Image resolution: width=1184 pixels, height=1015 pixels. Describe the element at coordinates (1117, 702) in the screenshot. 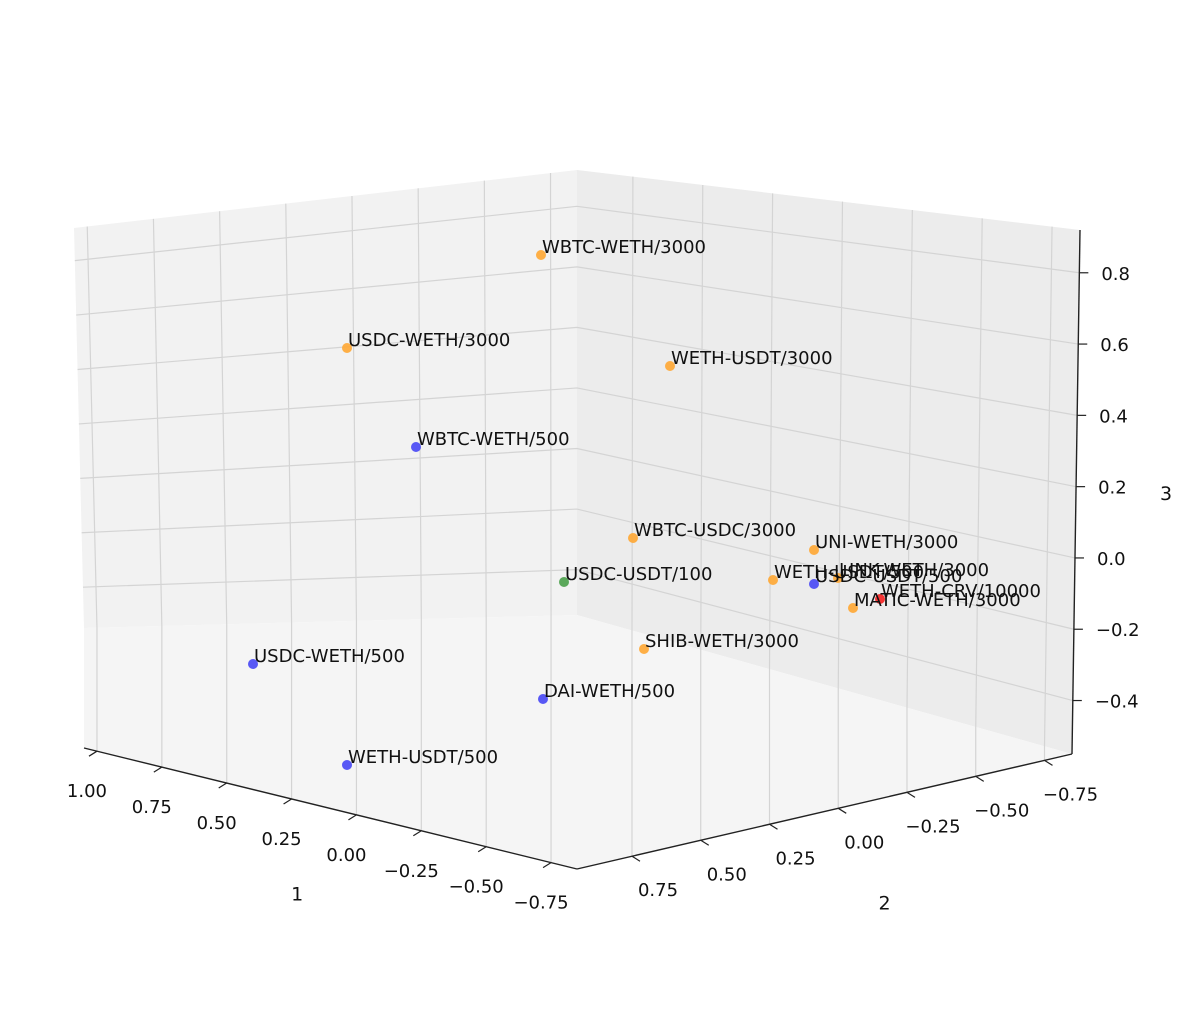

I see `axis3-tick-label: −0.4` at that location.